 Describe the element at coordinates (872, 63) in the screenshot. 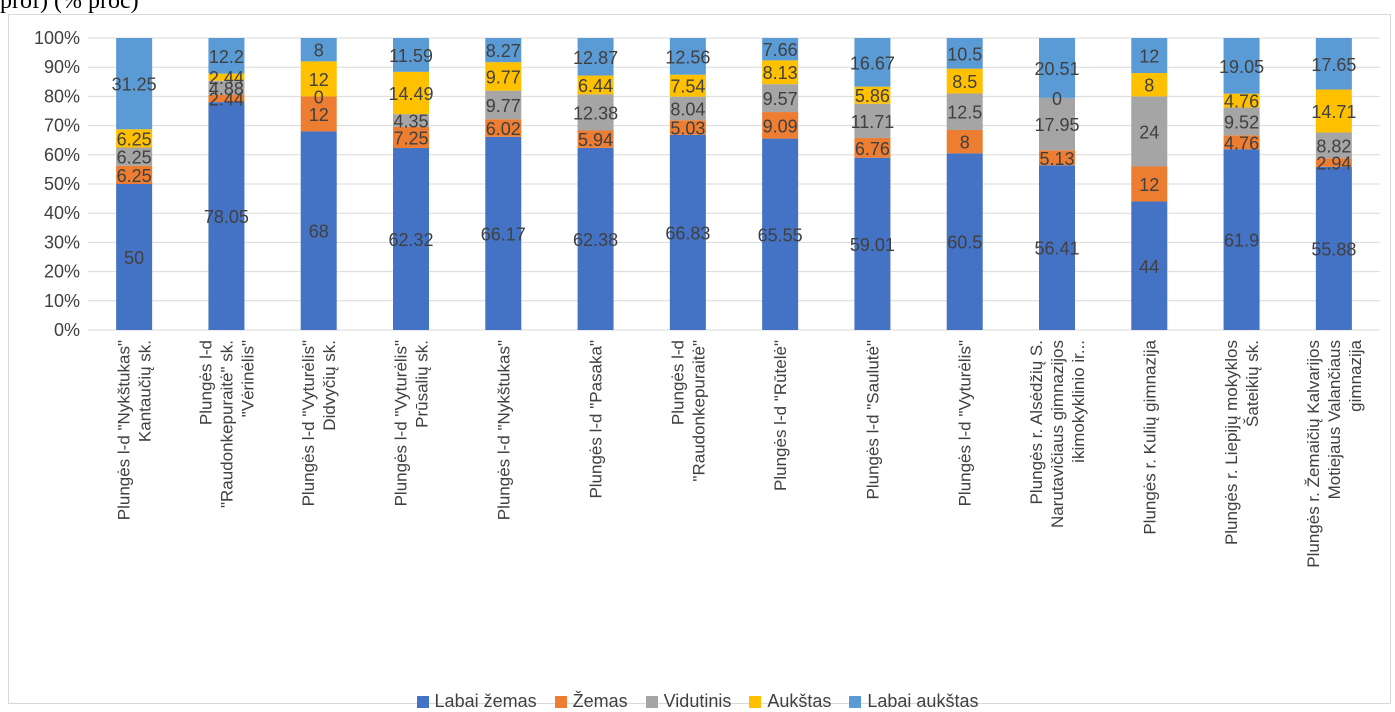

I see `data-label: 16.67` at that location.